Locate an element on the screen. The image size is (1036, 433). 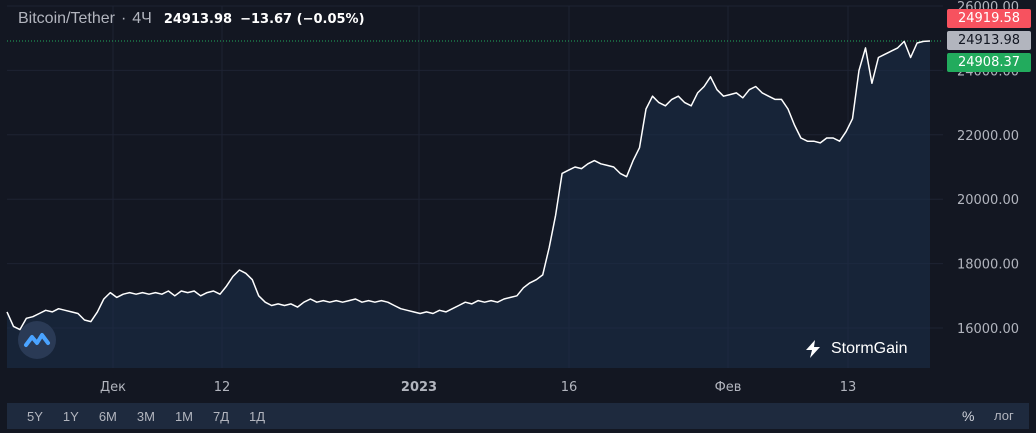
x-tick-label: 16 is located at coordinates (569, 387).